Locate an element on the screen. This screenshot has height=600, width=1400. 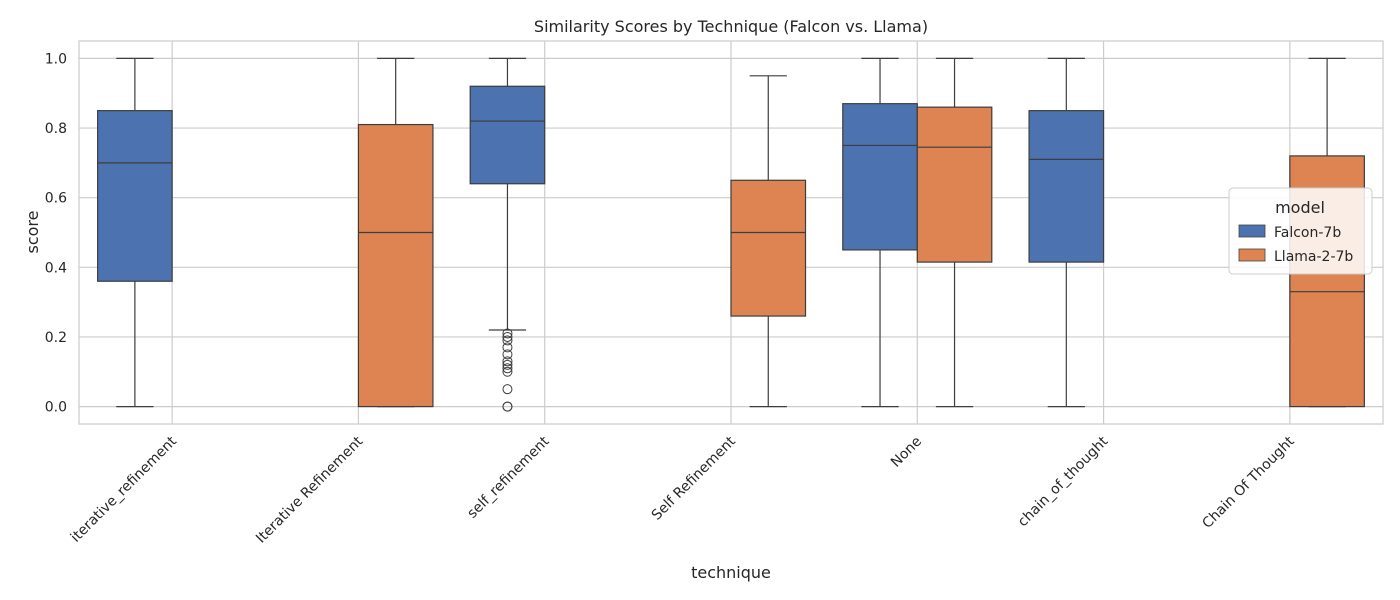
legend-swatch-llama is located at coordinates (1252, 255).